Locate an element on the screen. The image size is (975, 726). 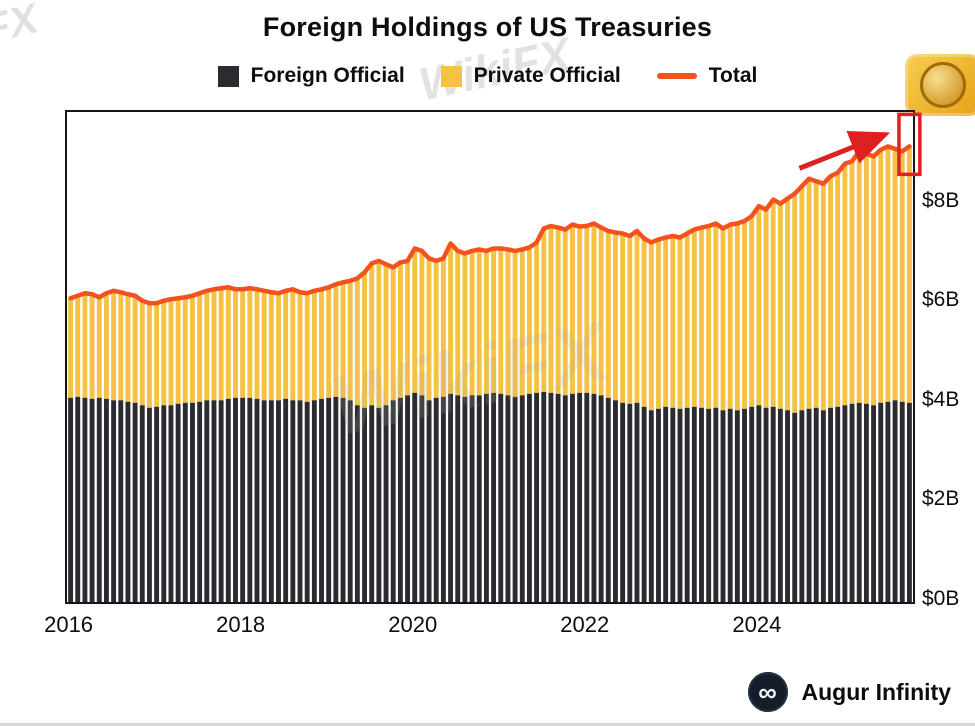
legend-item-private-official: Private Official is located at coordinates (530, 76).